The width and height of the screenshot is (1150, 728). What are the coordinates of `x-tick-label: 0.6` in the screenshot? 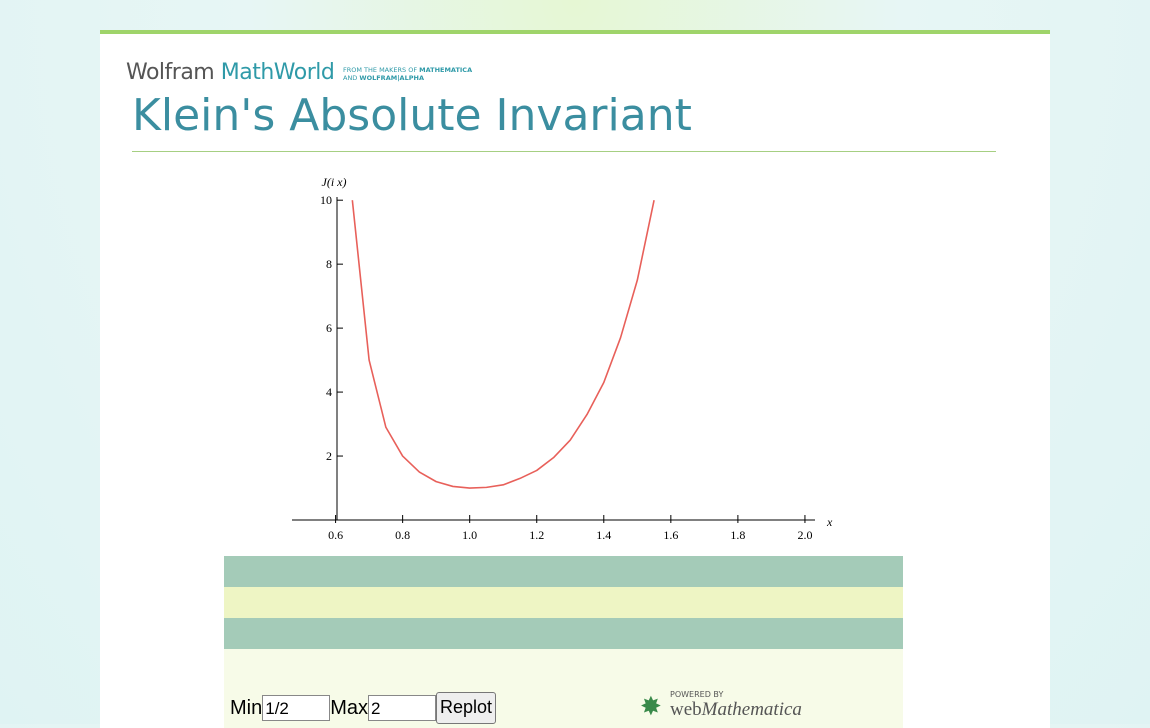 It's located at (335, 535).